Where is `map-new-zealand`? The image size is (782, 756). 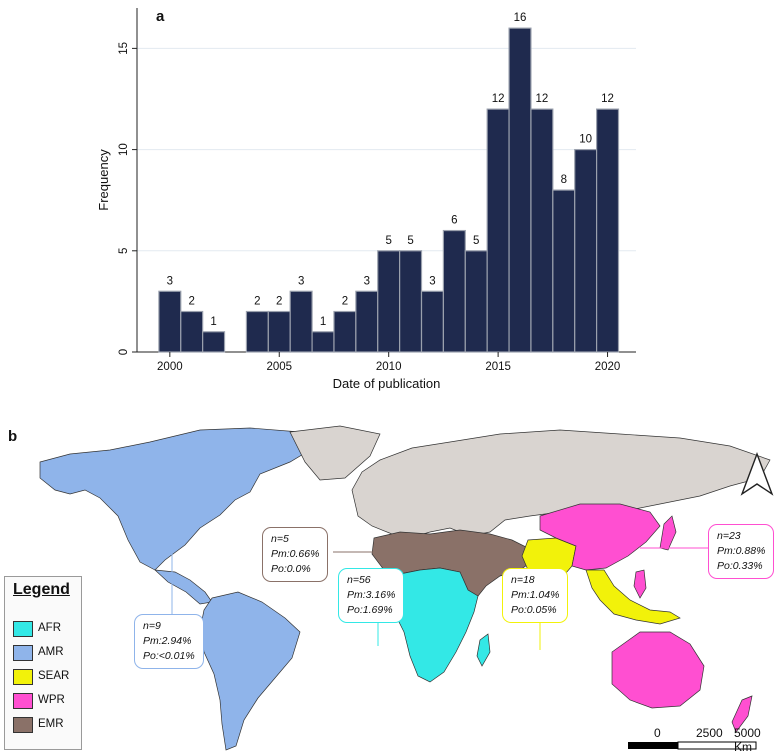 map-new-zealand is located at coordinates (742, 714).